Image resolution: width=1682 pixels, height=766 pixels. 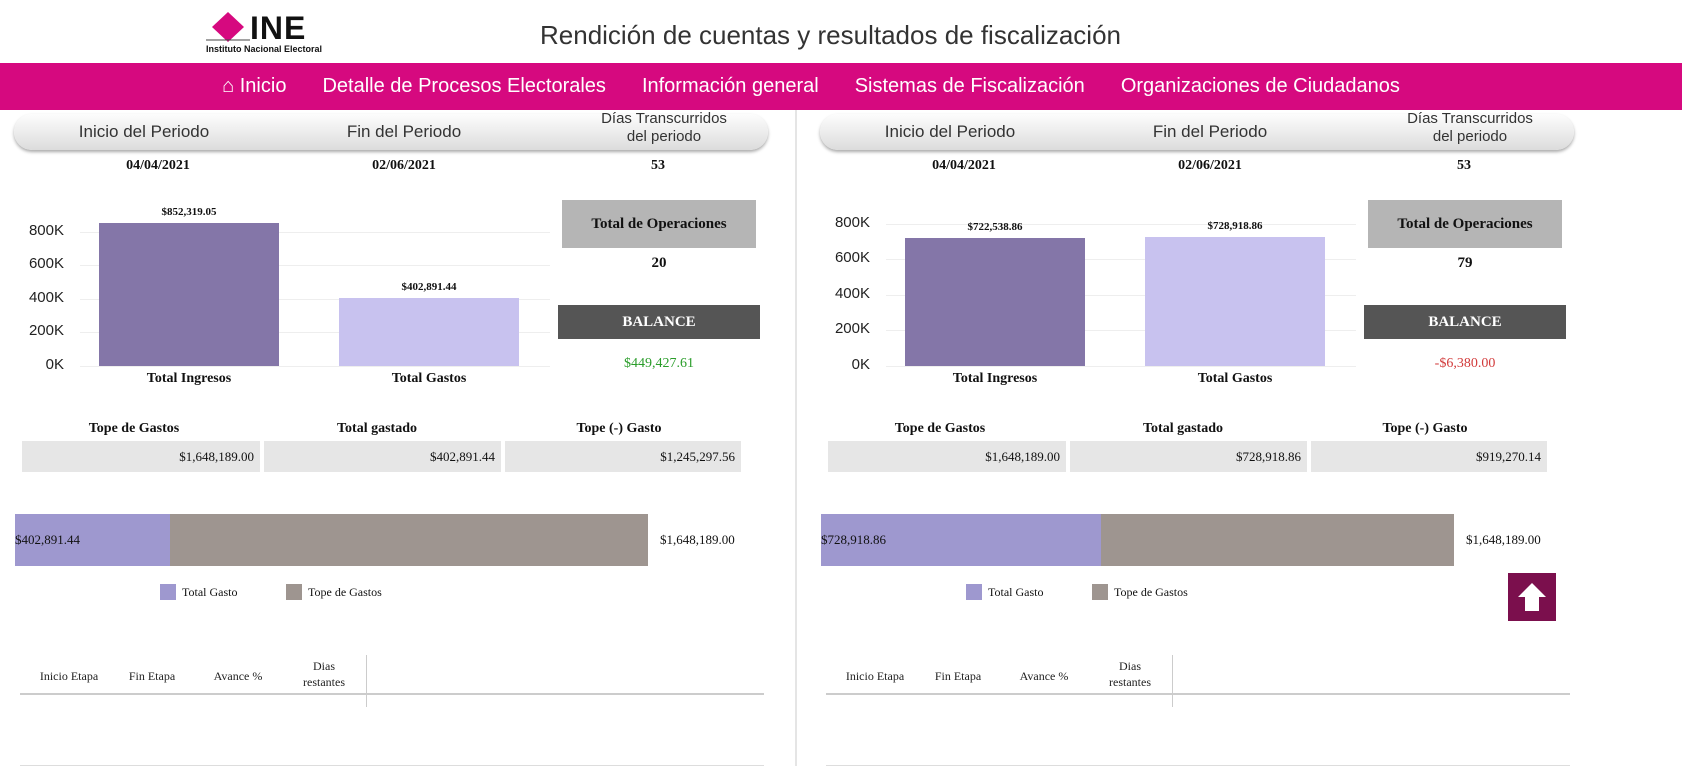 I want to click on total-operaciones-label: Total de Operaciones, so click(x=659, y=224).